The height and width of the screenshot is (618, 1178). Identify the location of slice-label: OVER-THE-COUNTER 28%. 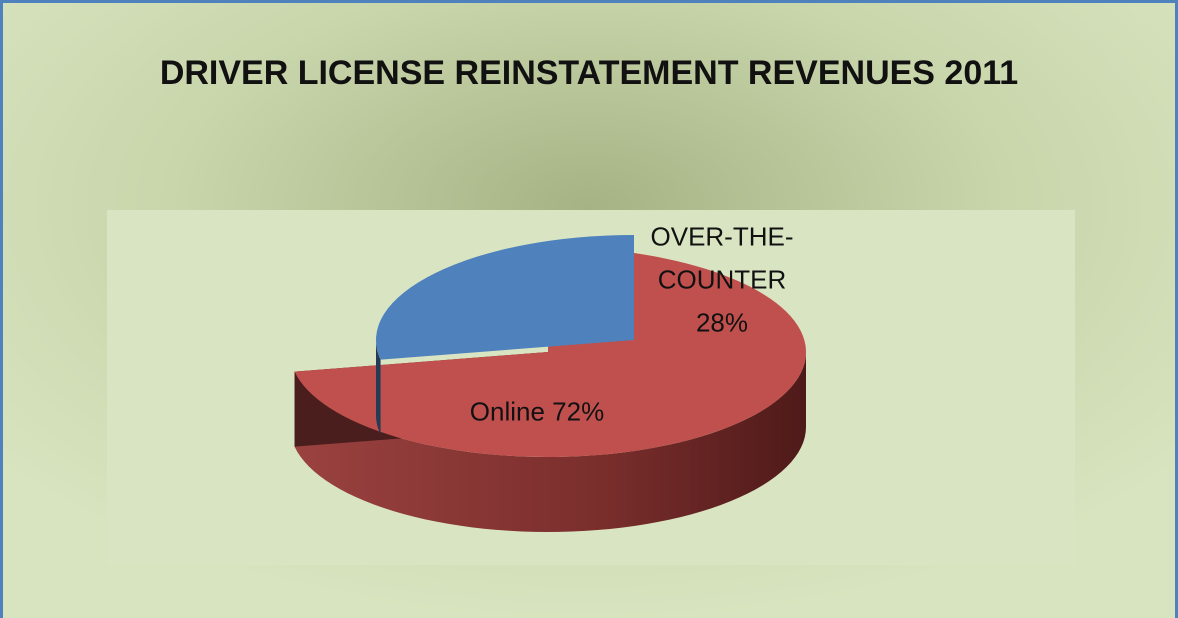
(722, 280).